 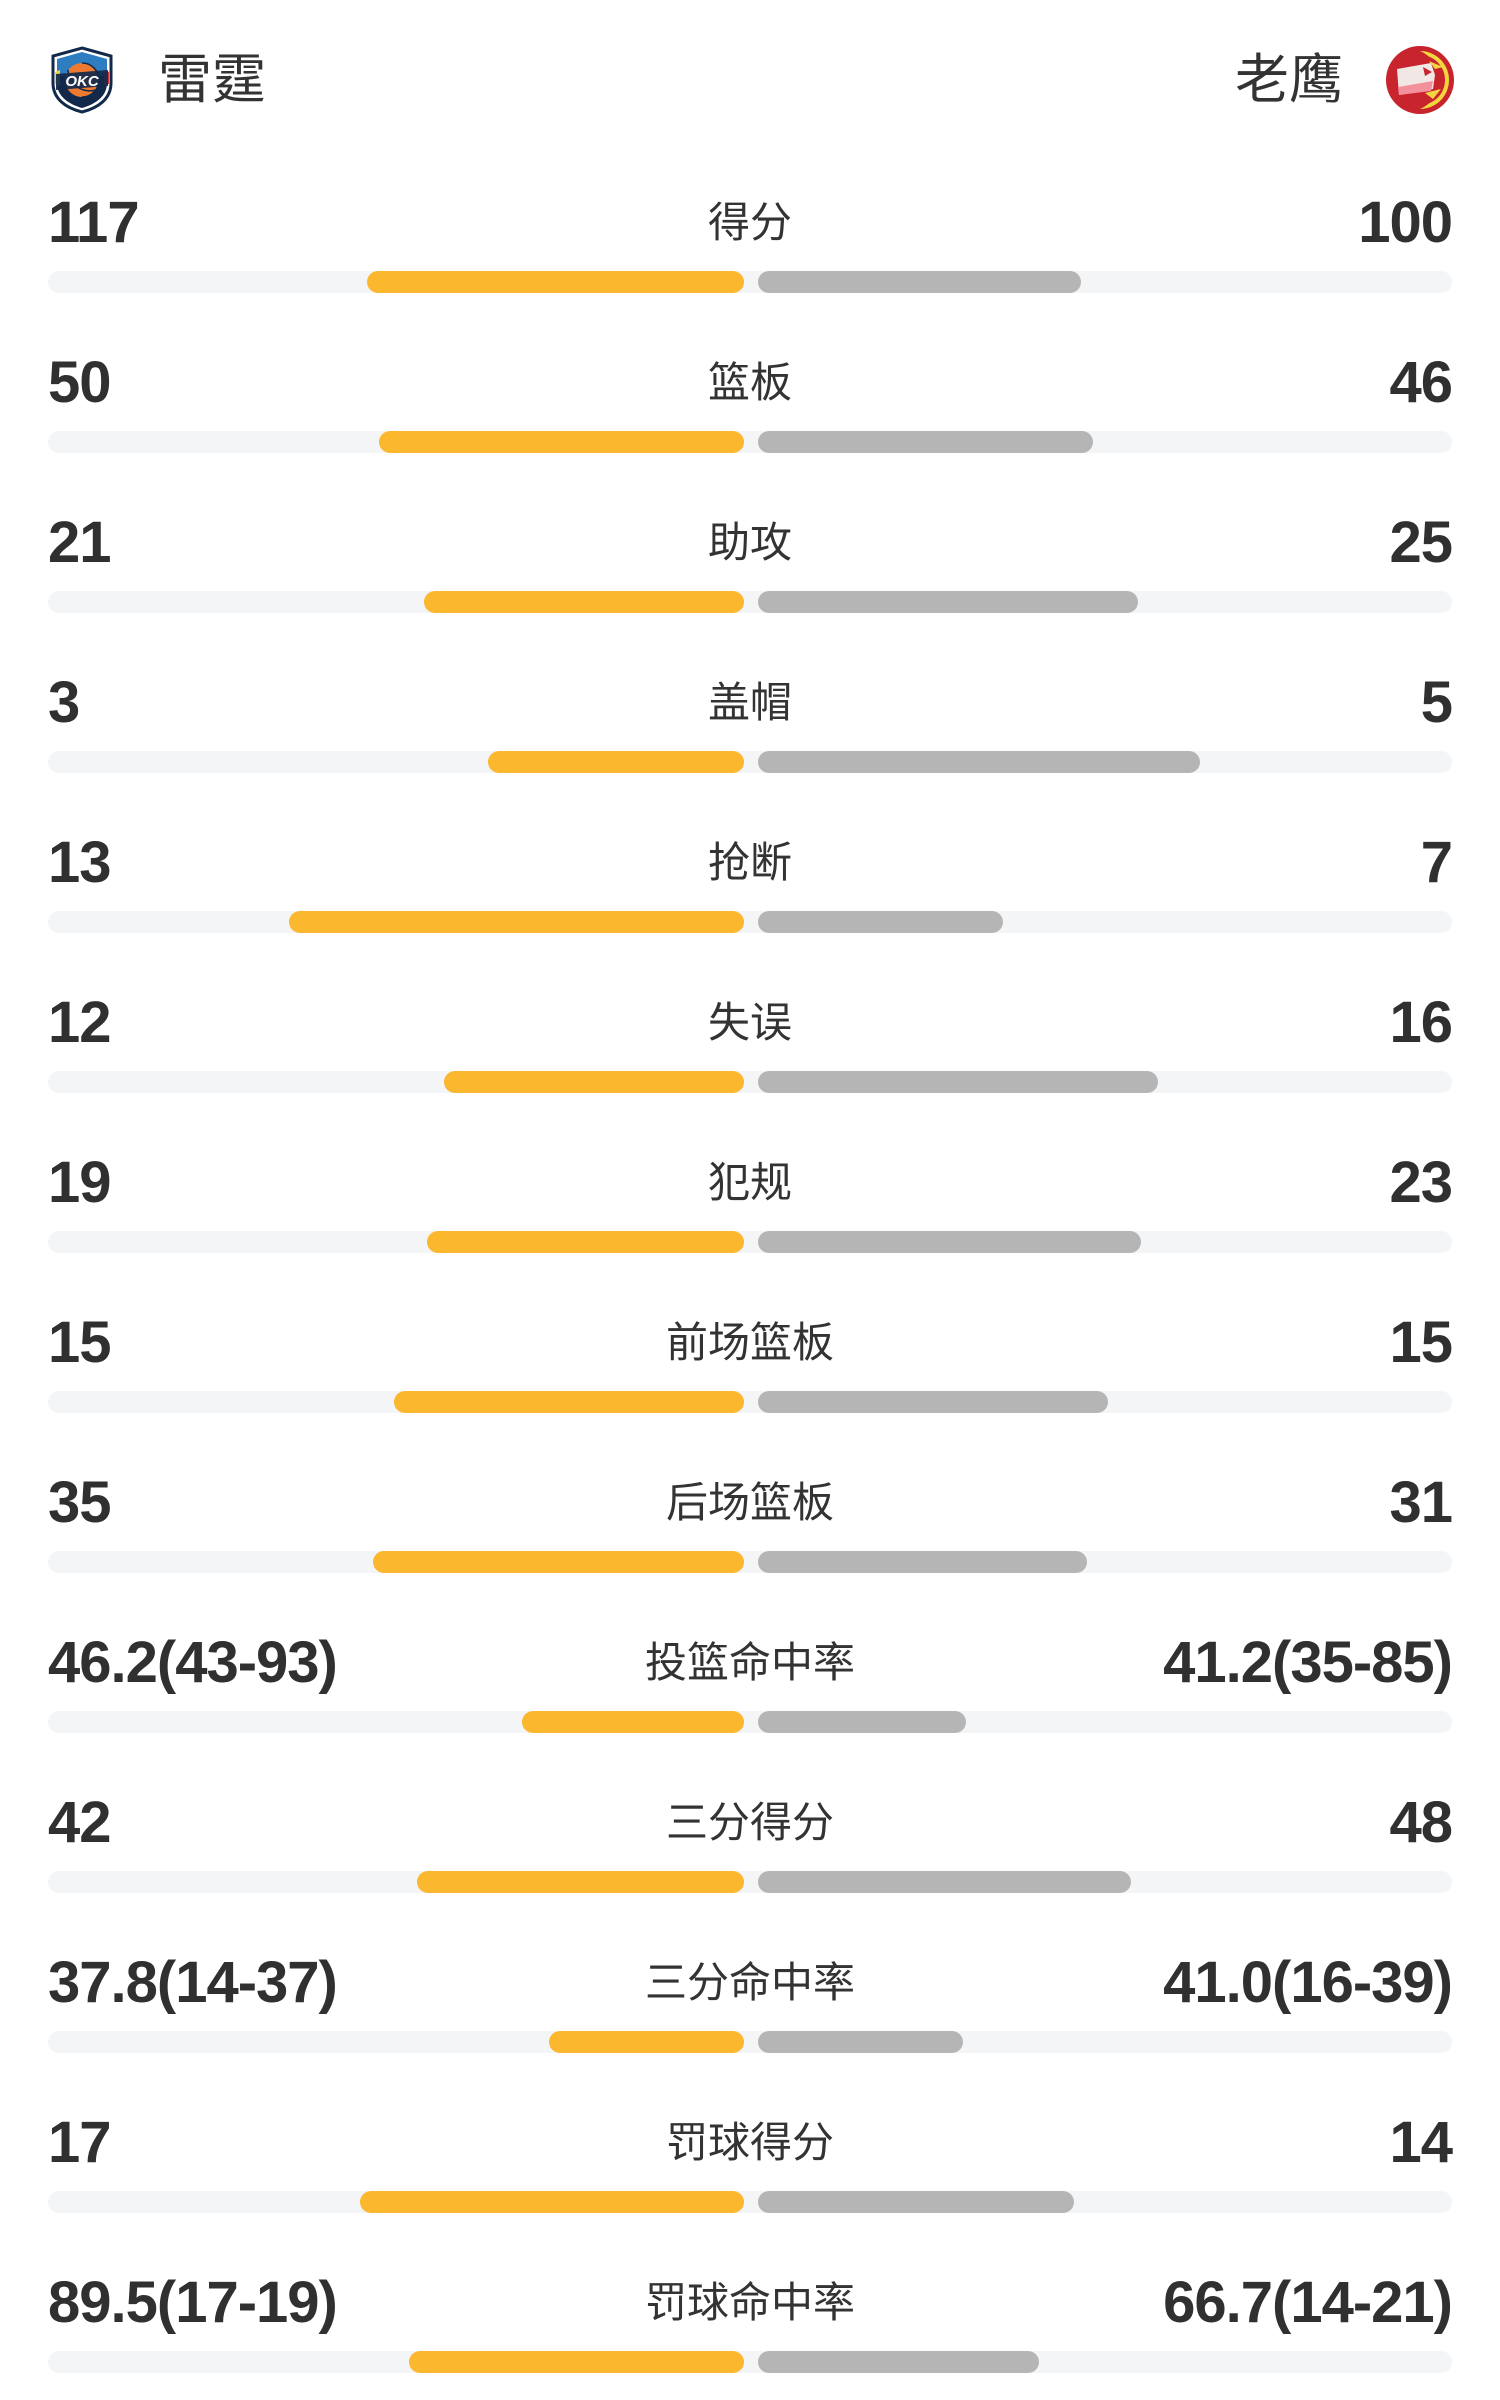 I want to click on stat-value-line: 3 盖帽 5, so click(x=750, y=702).